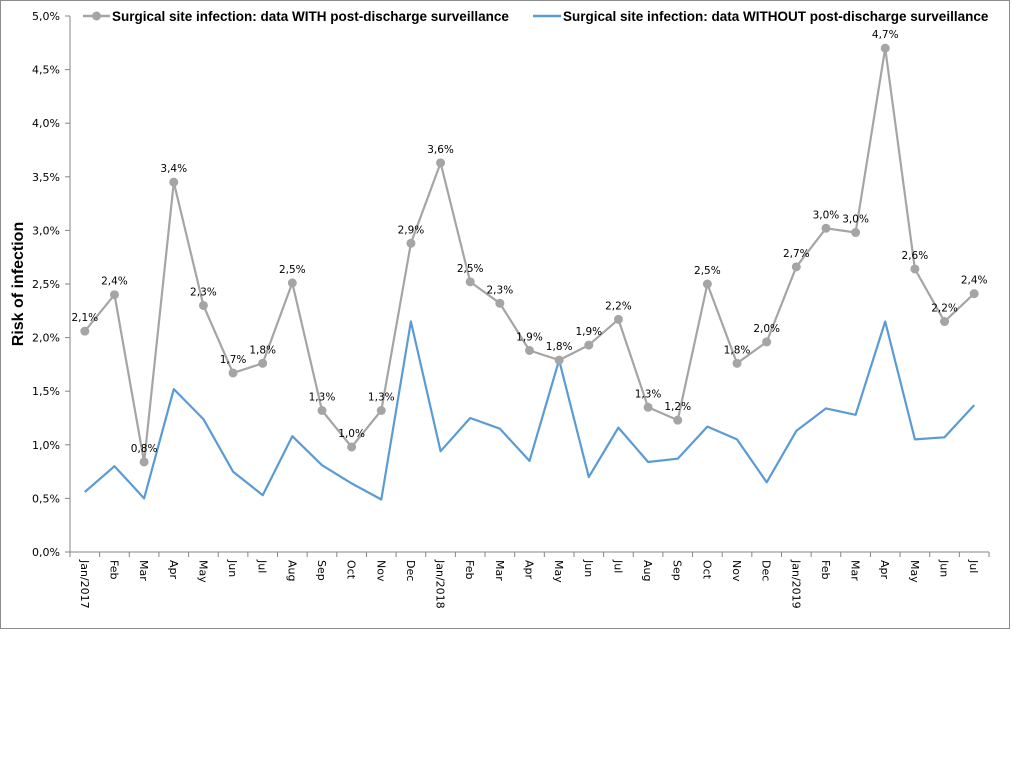 The width and height of the screenshot is (1012, 774). I want to click on data-label: 2,7%, so click(796, 254).